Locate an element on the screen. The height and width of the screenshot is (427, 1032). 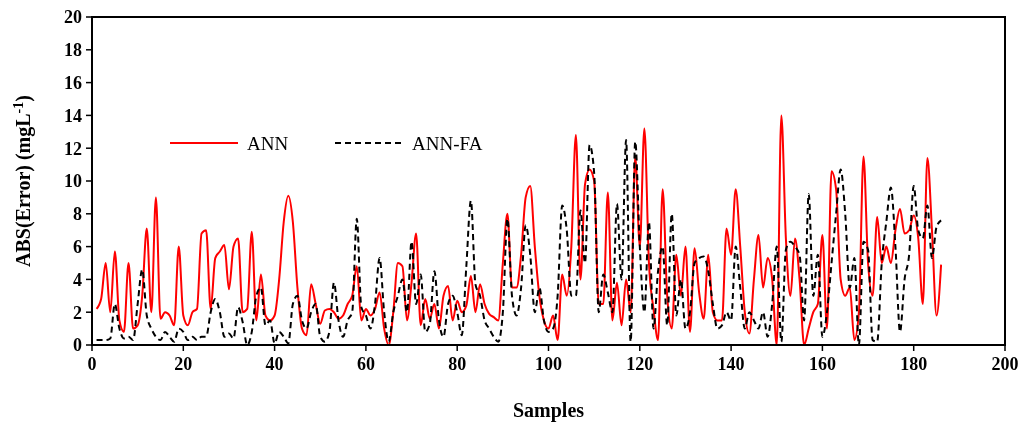
x-tick-label: 40 is located at coordinates (274, 364).